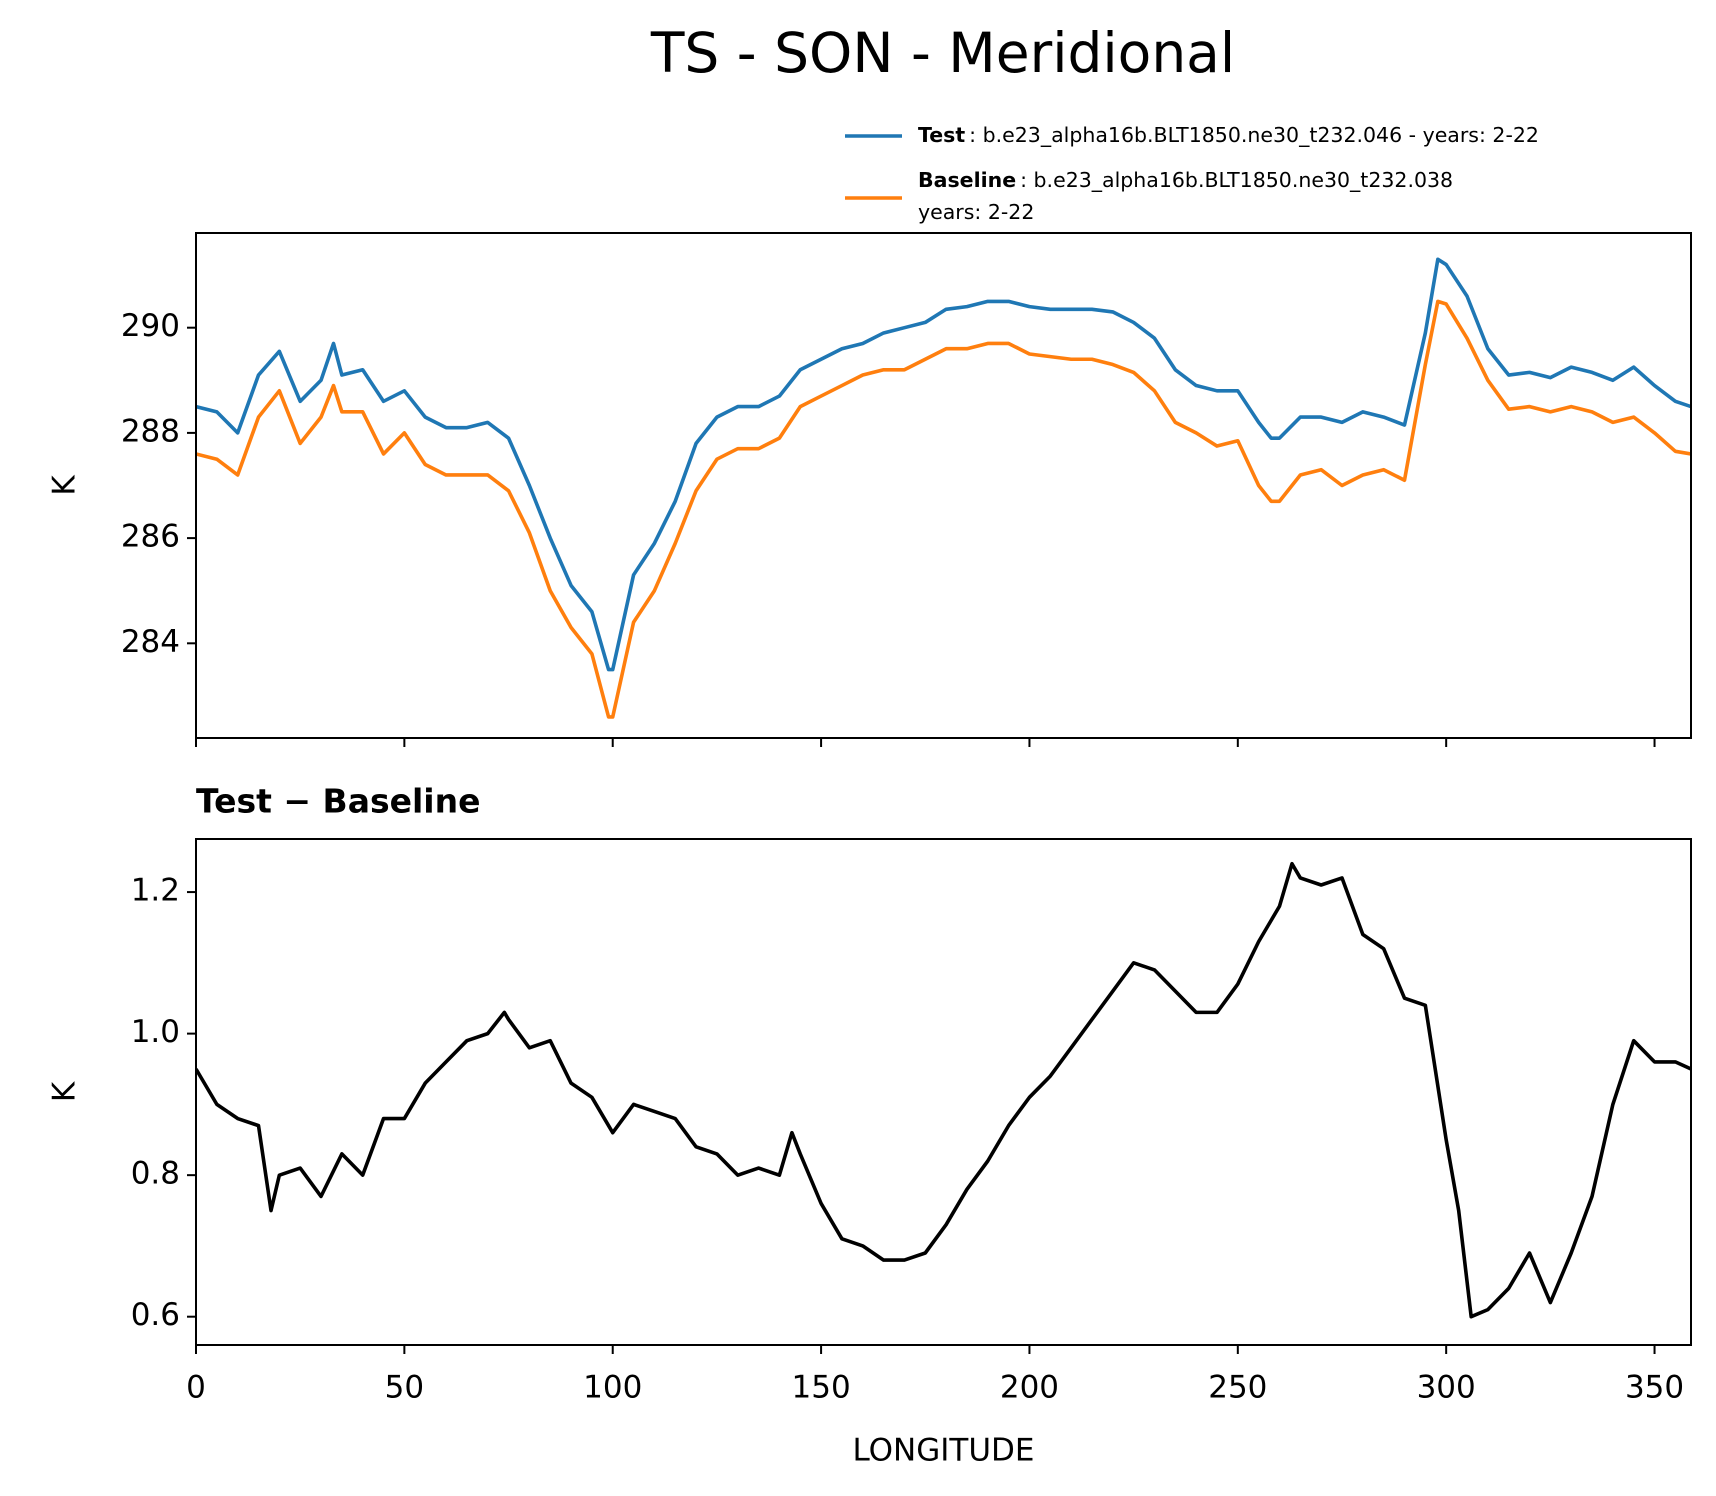  I want to click on legend-text: years: 2-22, so click(976, 212).